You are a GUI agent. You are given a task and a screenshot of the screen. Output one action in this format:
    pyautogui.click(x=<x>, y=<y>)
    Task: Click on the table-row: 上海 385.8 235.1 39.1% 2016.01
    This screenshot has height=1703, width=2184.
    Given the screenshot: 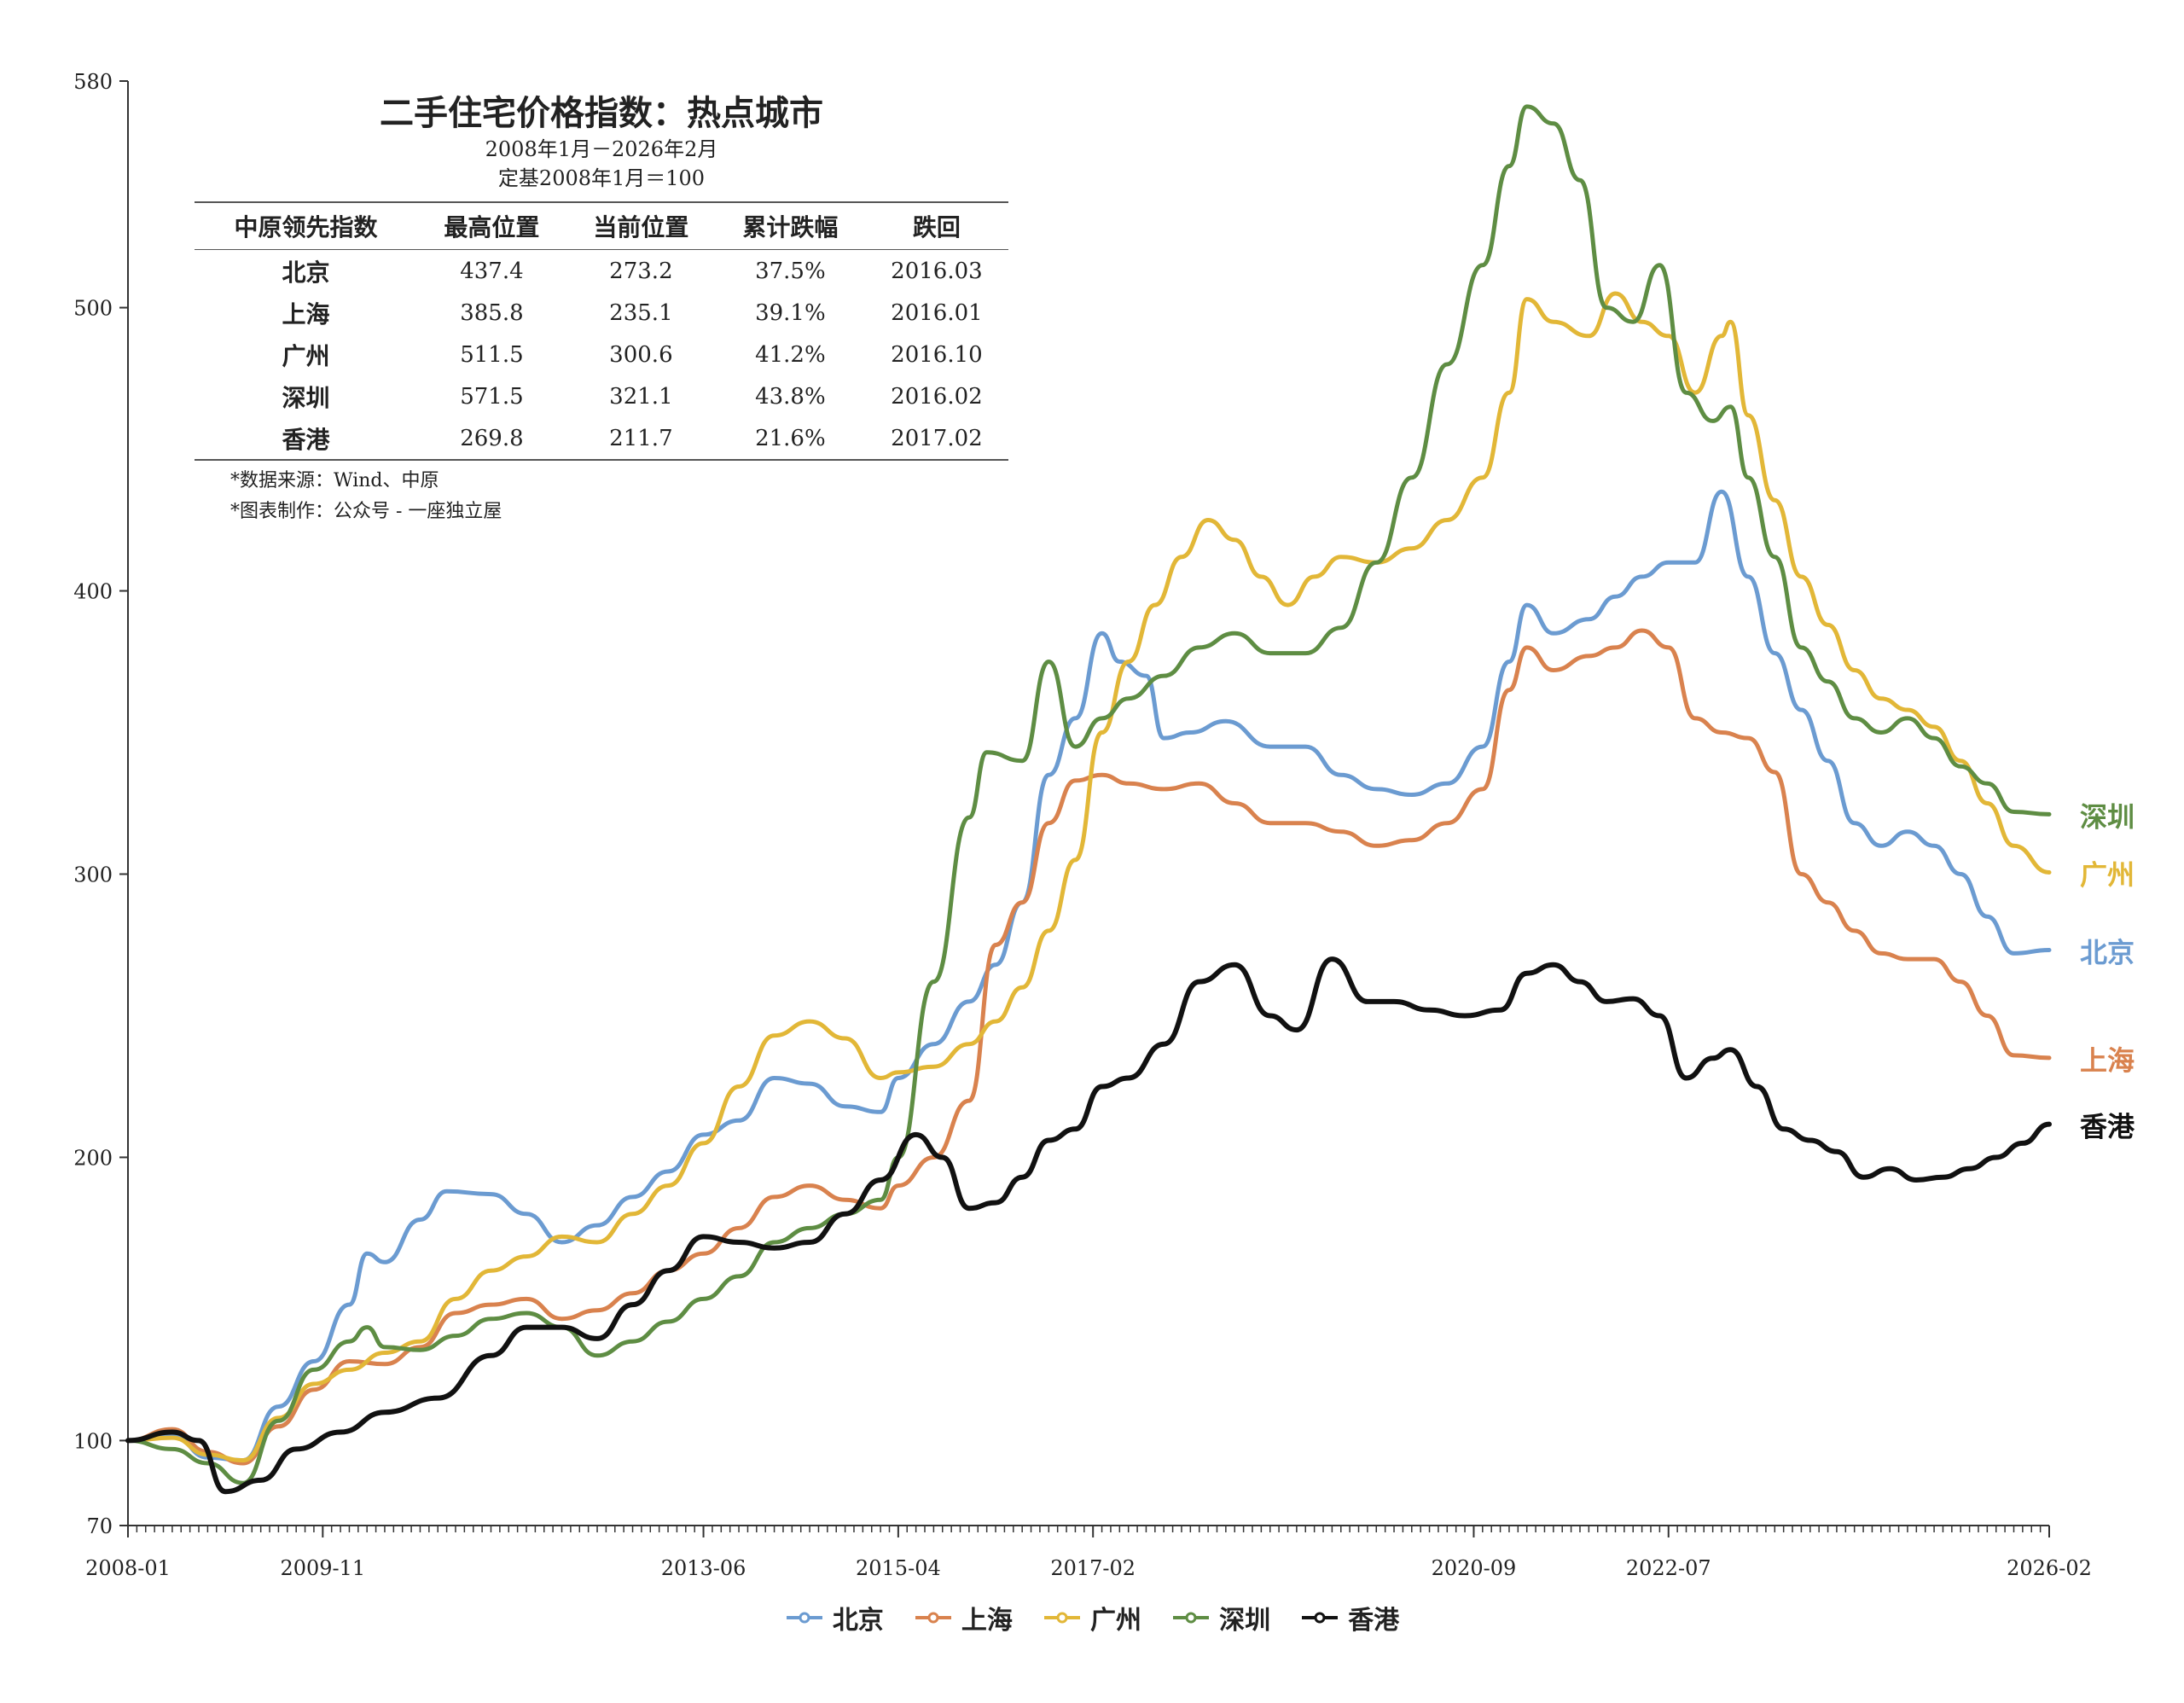 What is the action you would take?
    pyautogui.click(x=601, y=313)
    